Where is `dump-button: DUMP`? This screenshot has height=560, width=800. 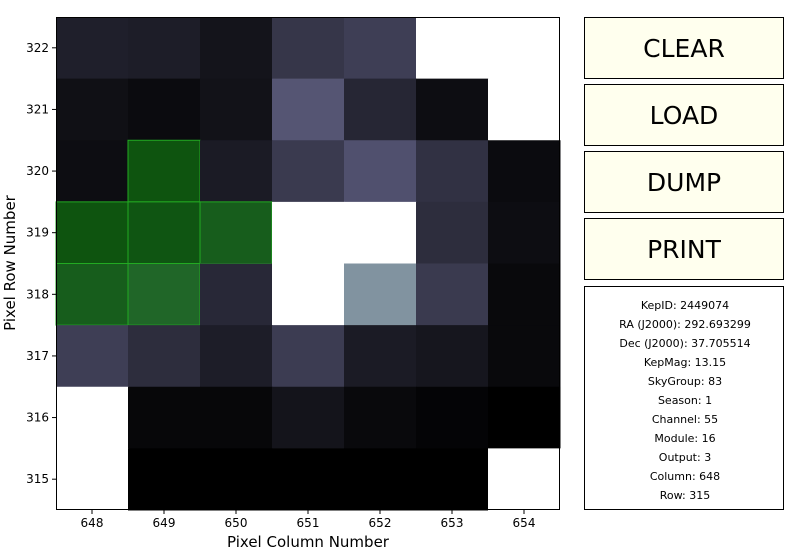
dump-button: DUMP is located at coordinates (684, 182).